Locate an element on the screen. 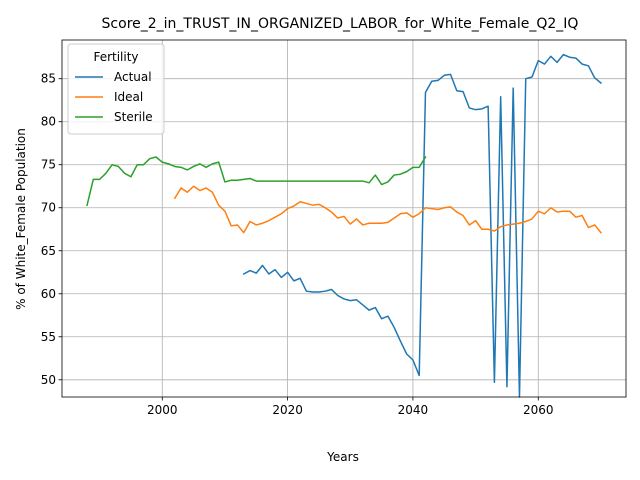 Image resolution: width=640 pixels, height=480 pixels. series-line-ideal is located at coordinates (387, 209).